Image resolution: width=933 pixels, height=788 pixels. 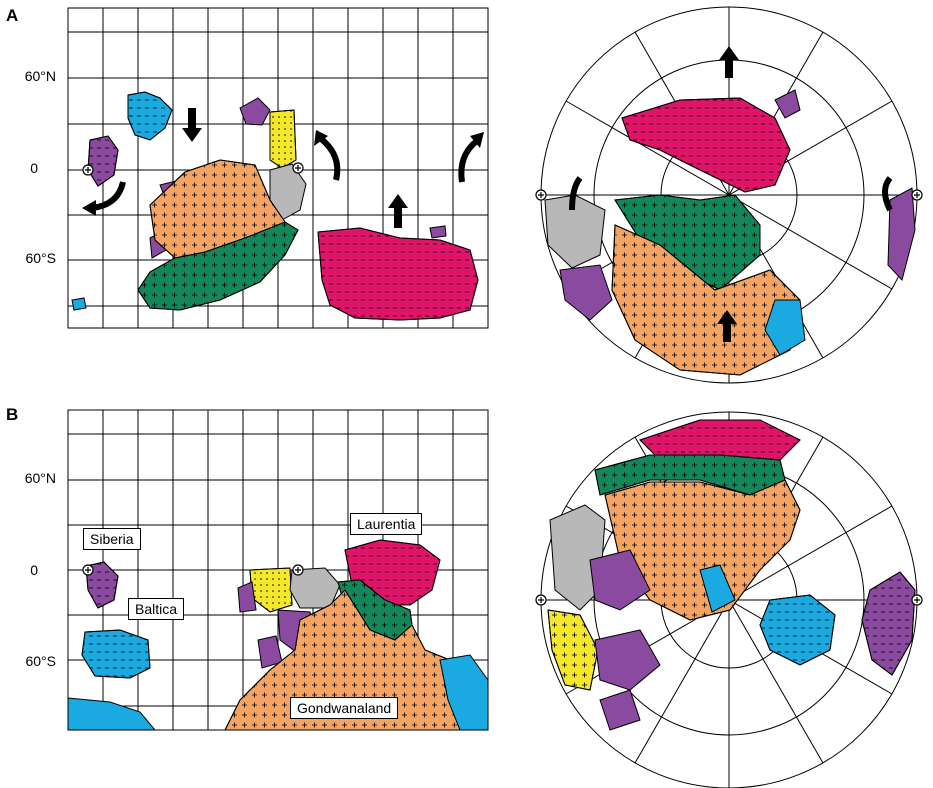 I want to click on pole-marker-icon, so click(x=193, y=169).